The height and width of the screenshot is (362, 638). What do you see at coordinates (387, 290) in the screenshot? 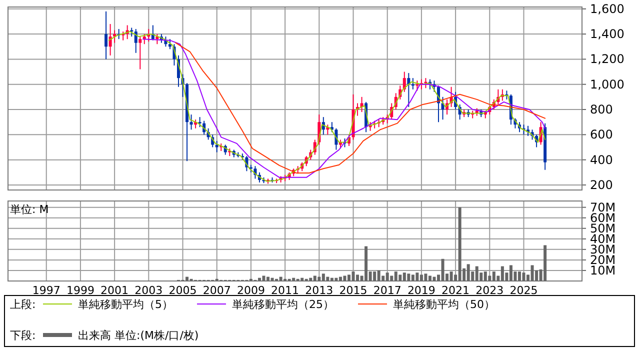
I see `x-tick-label: 2017` at bounding box center [387, 290].